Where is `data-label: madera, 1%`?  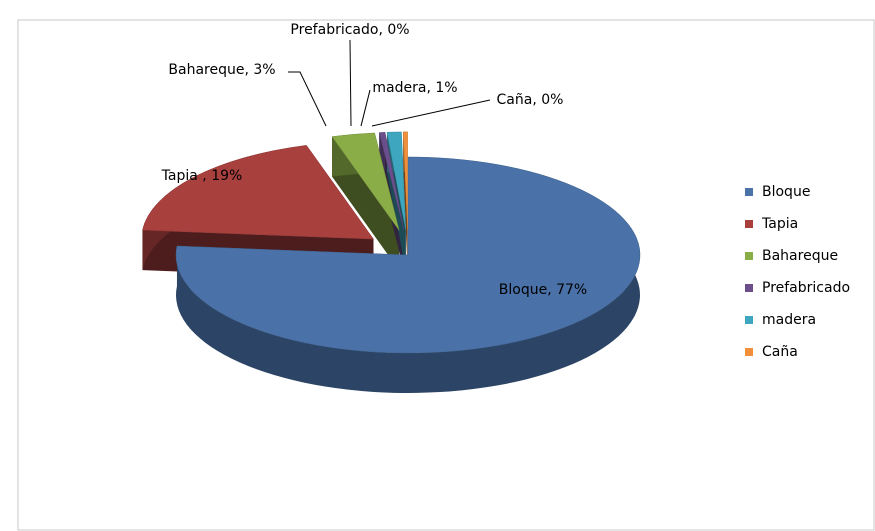 data-label: madera, 1% is located at coordinates (414, 88).